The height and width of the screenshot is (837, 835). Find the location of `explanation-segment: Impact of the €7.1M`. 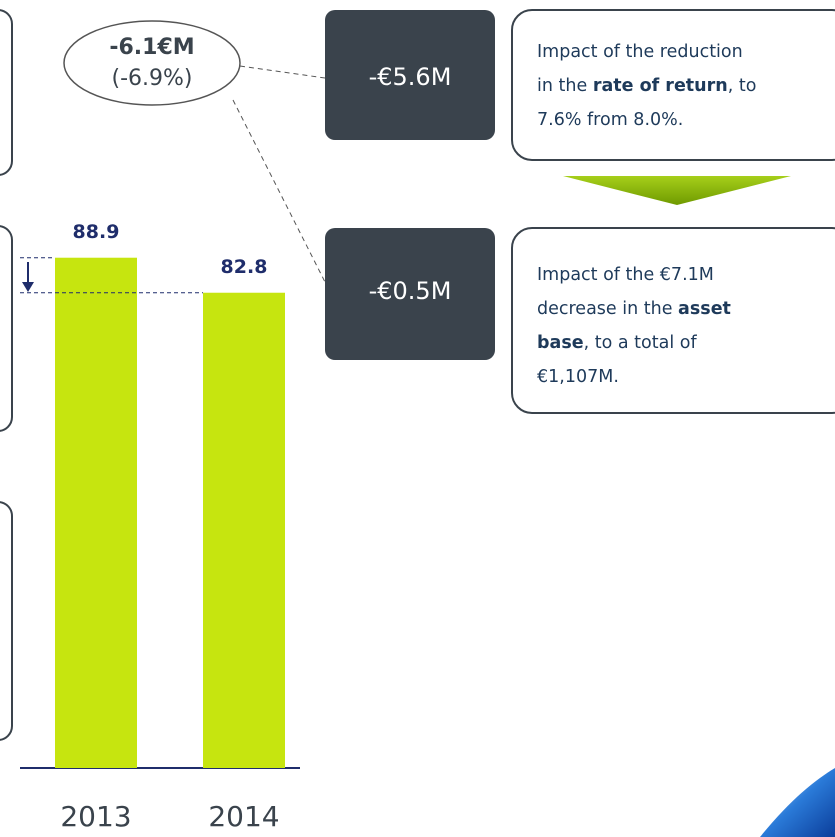

explanation-segment: Impact of the €7.1M is located at coordinates (625, 275).